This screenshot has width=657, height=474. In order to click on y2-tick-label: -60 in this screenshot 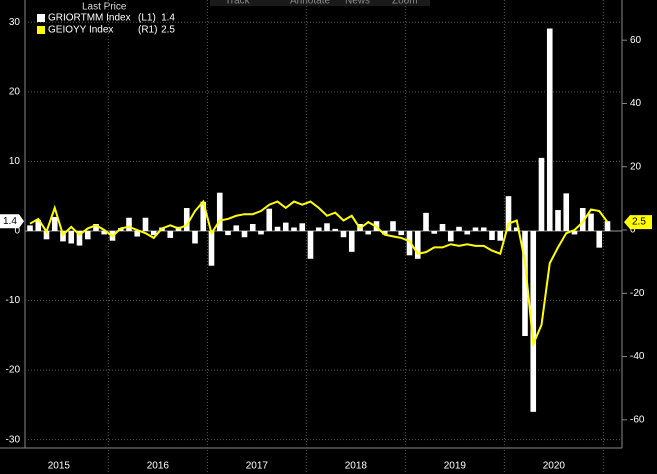, I will do `click(637, 419)`.